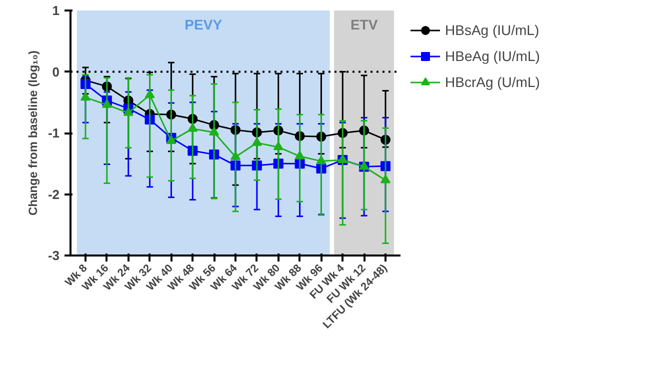 The image size is (670, 369). Describe the element at coordinates (54, 255) in the screenshot. I see `y-tick-label: -3` at that location.